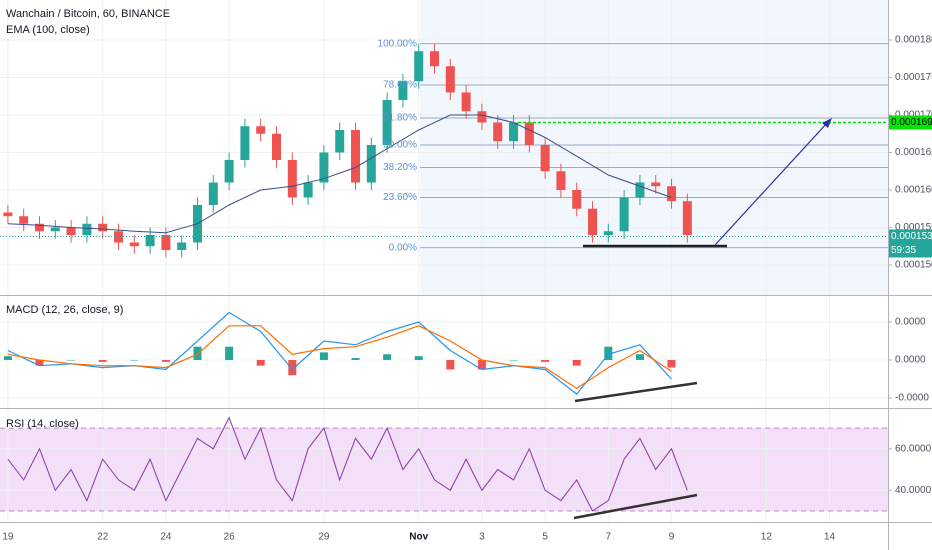  What do you see at coordinates (912, 398) in the screenshot?
I see `y-tick-label: -0.0000` at bounding box center [912, 398].